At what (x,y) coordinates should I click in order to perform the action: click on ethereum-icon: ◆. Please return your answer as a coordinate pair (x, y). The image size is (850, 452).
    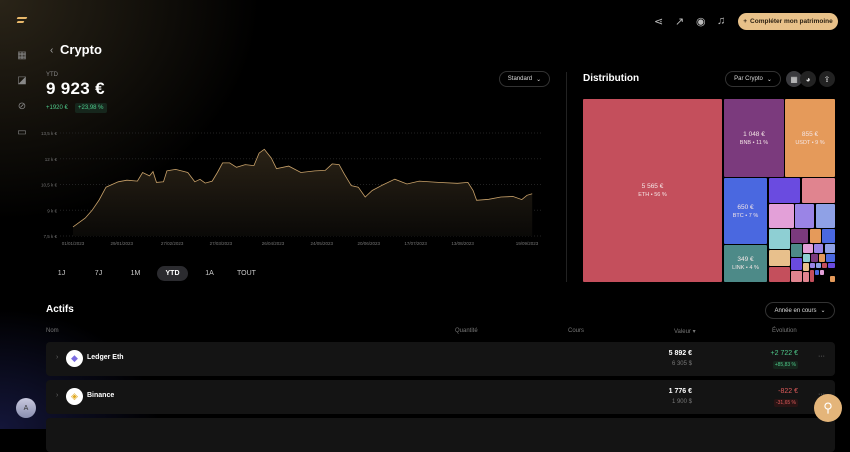
    Looking at the image, I should click on (74, 358).